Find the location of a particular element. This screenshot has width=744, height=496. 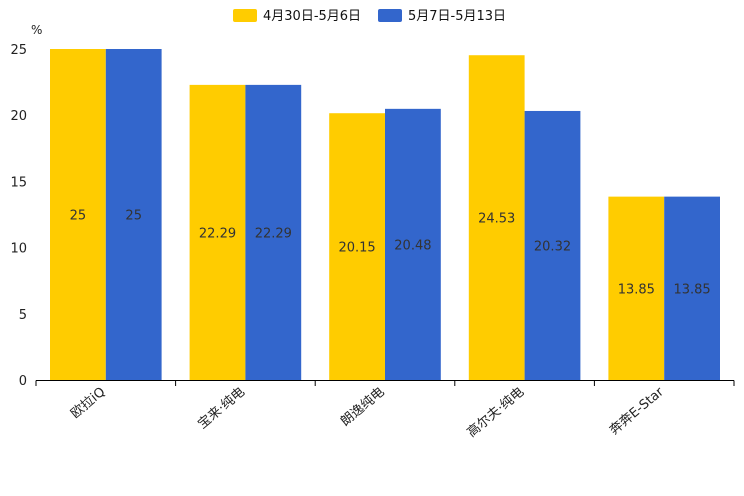

y-tick-label: 10 is located at coordinates (18, 249).